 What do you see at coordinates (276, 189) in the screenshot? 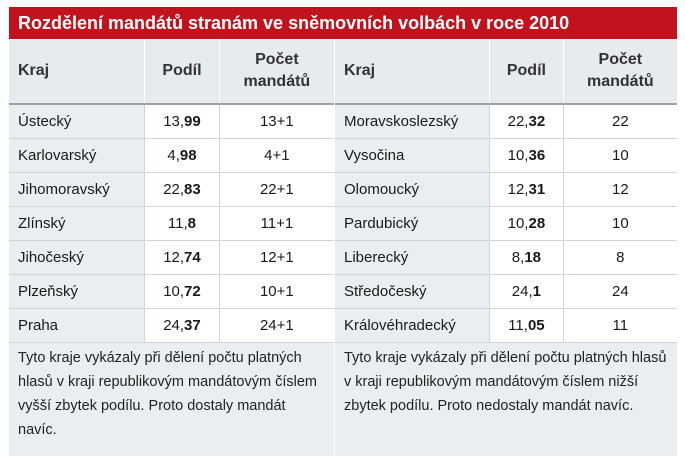
I see `seats-value: 22+1` at bounding box center [276, 189].